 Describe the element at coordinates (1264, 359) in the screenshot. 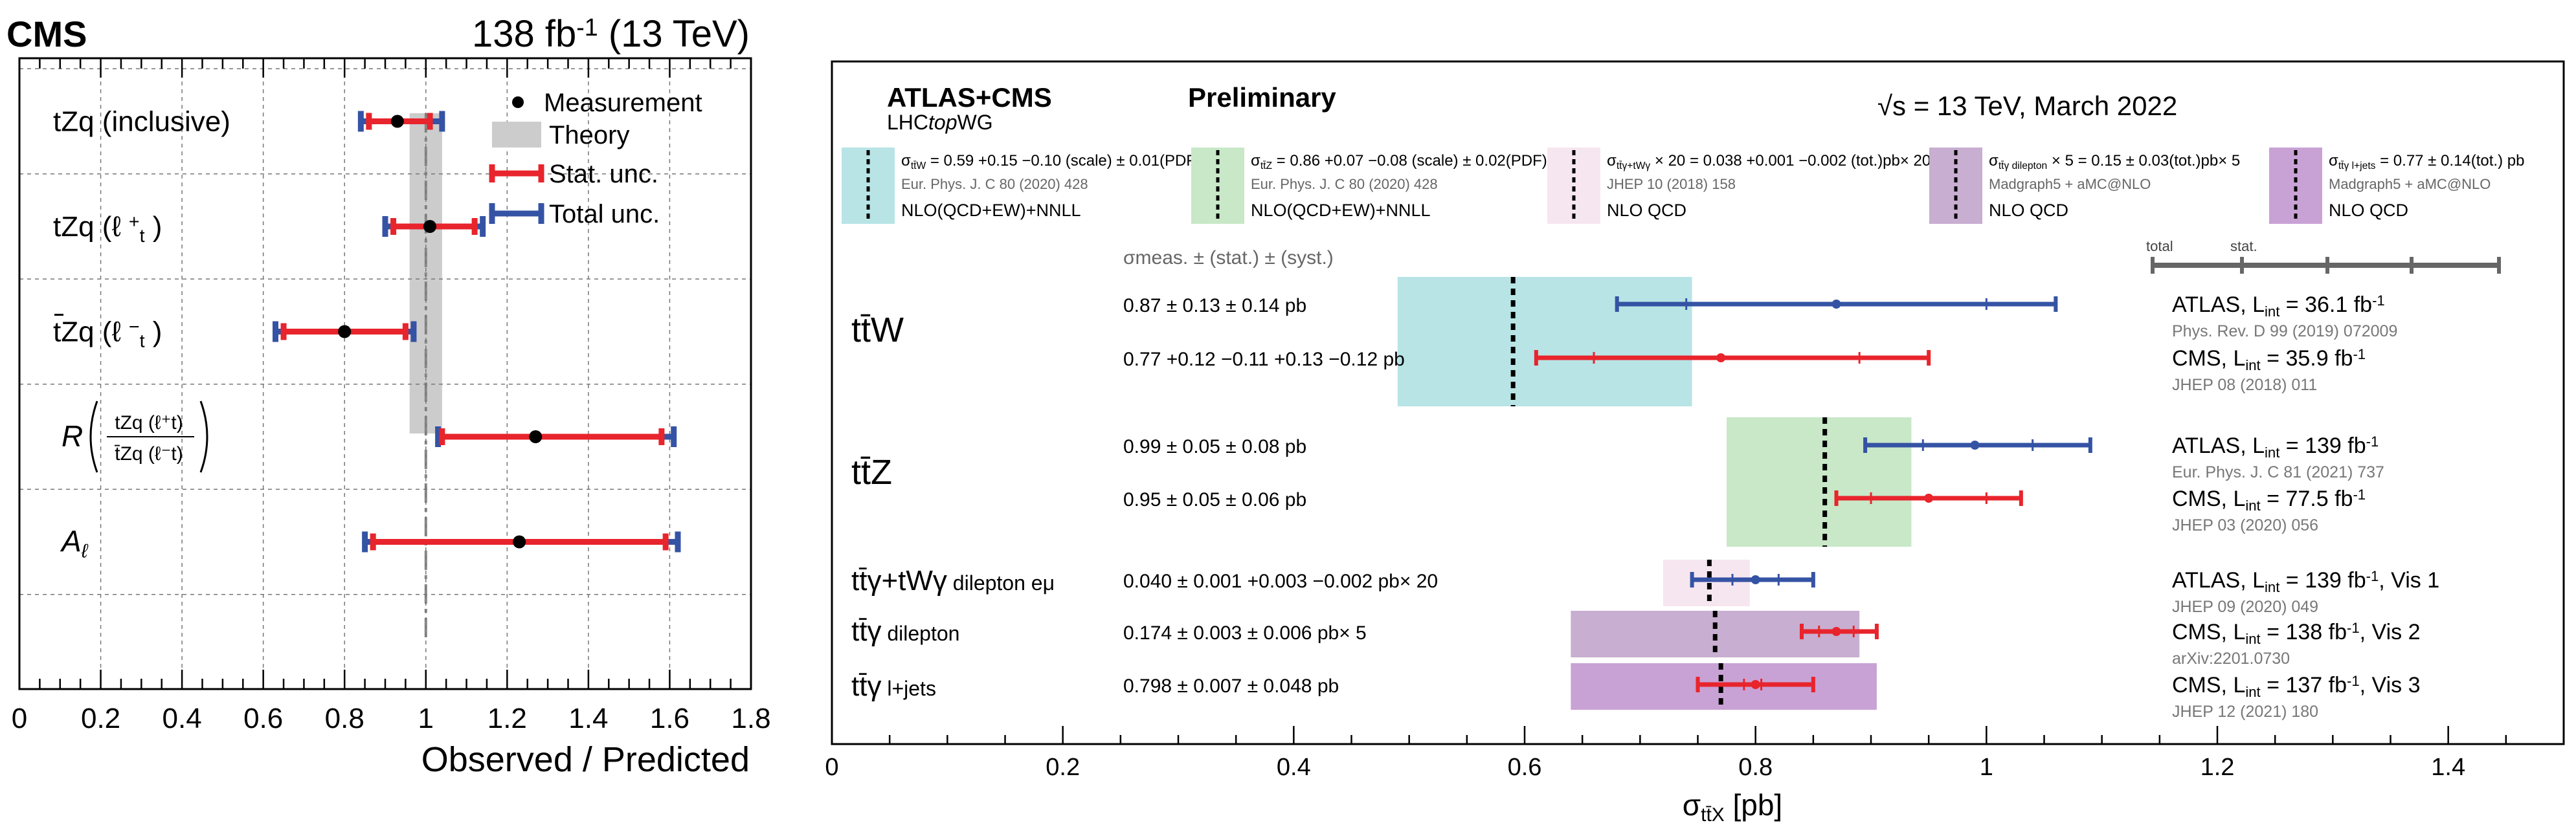

I see `measurement-value: 0.77 +0.12 −0.11 +0.13 −0.12 pb` at that location.